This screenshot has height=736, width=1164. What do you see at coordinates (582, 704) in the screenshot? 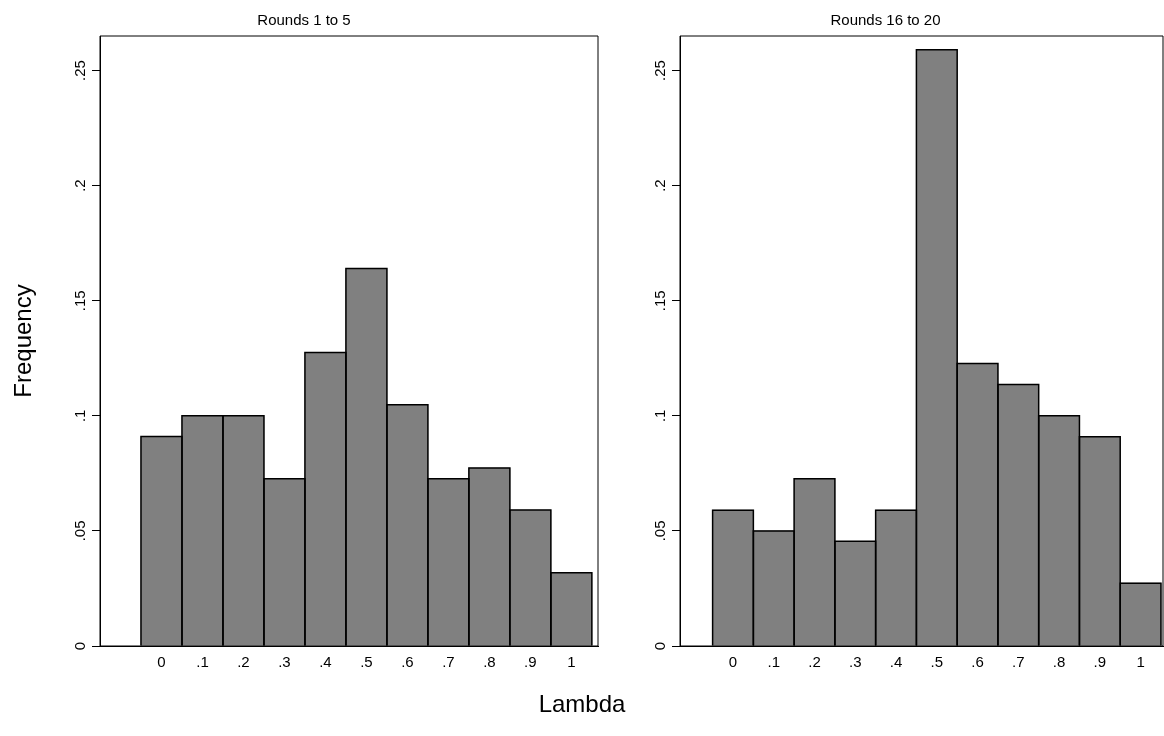
I see `x-axis-title: Lambda` at bounding box center [582, 704].